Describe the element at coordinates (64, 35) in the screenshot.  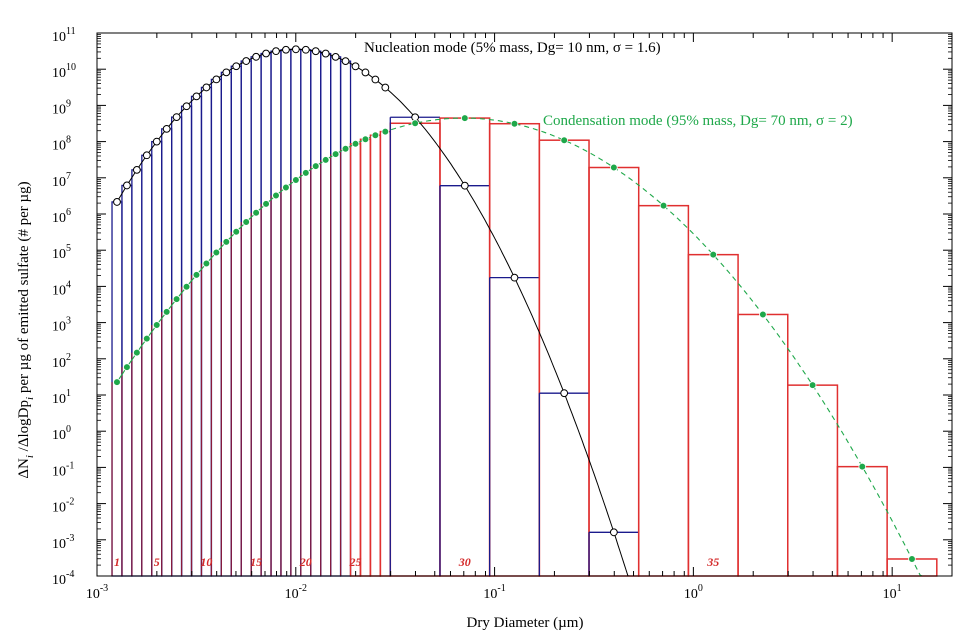
I see `y-tick-label: 10¹¹` at that location.